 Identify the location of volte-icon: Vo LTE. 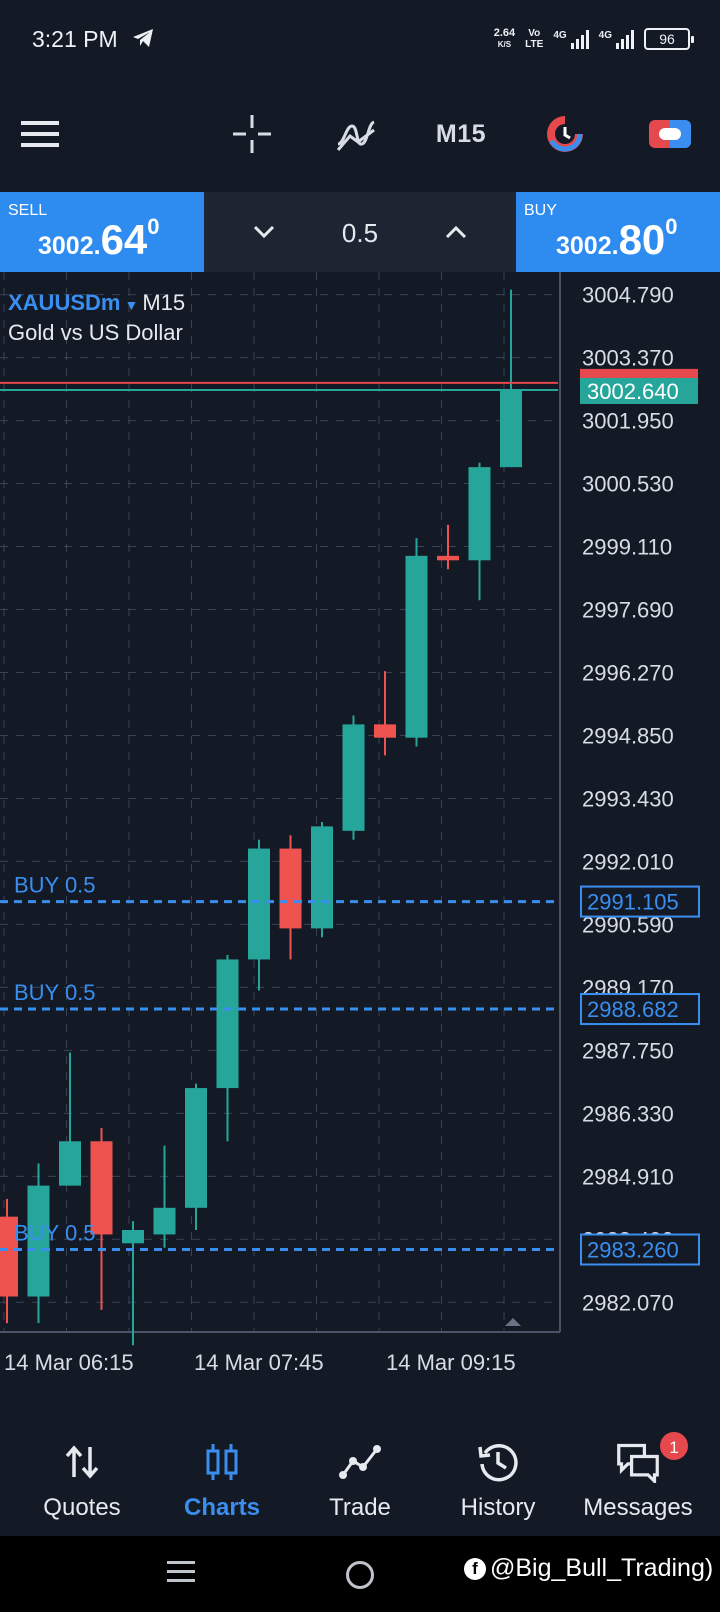
(534, 39).